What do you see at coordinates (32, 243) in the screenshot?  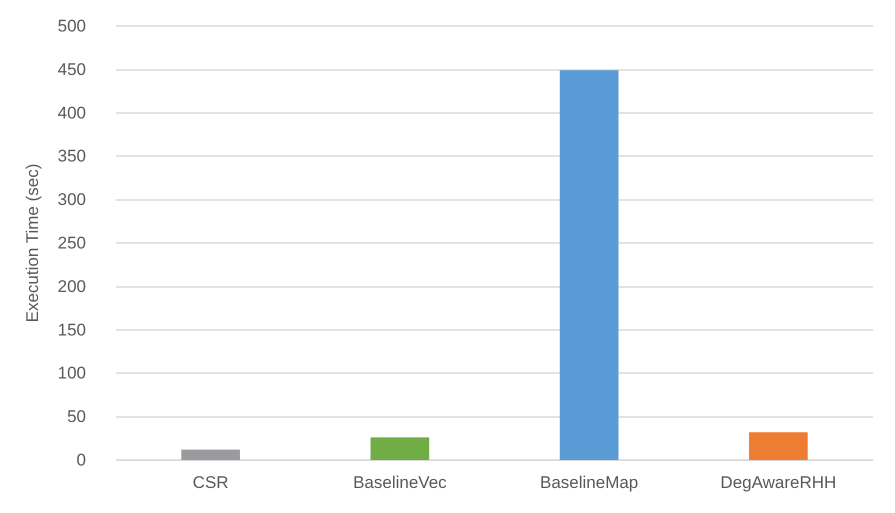 I see `y-axis-title: Execution Time (sec)` at bounding box center [32, 243].